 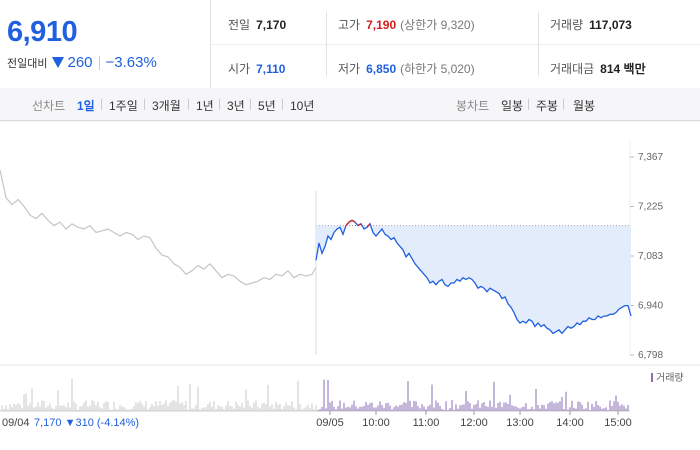 I want to click on stat-amount: 거래대금 814 백만, so click(x=598, y=68).